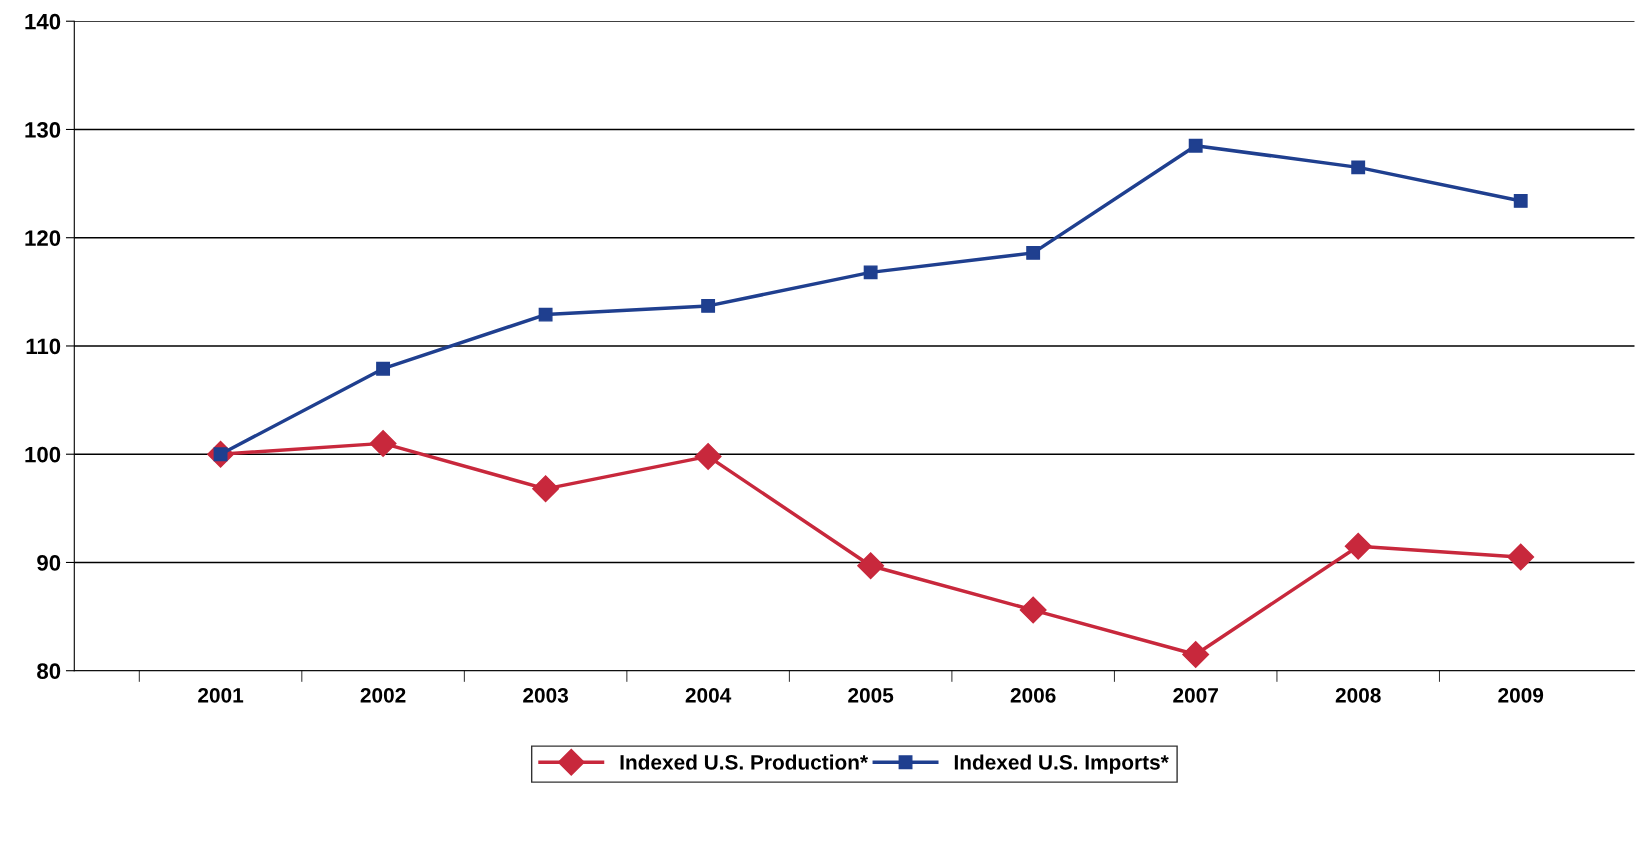 The image size is (1651, 849). What do you see at coordinates (221, 695) in the screenshot?
I see `x-tick-label: 2001` at bounding box center [221, 695].